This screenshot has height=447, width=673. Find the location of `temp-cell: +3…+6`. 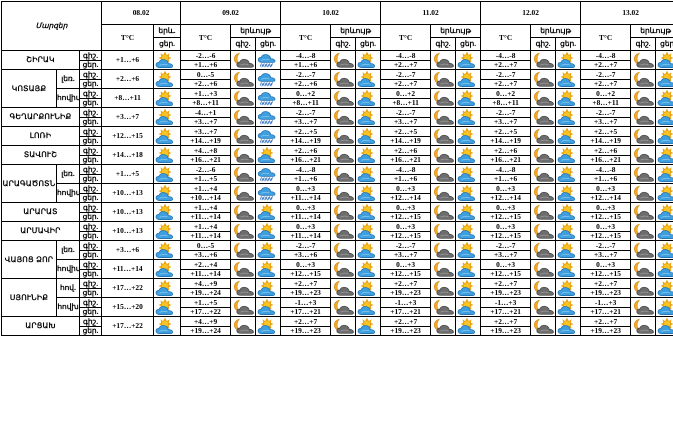

temp-cell: +3…+6 is located at coordinates (128, 250).